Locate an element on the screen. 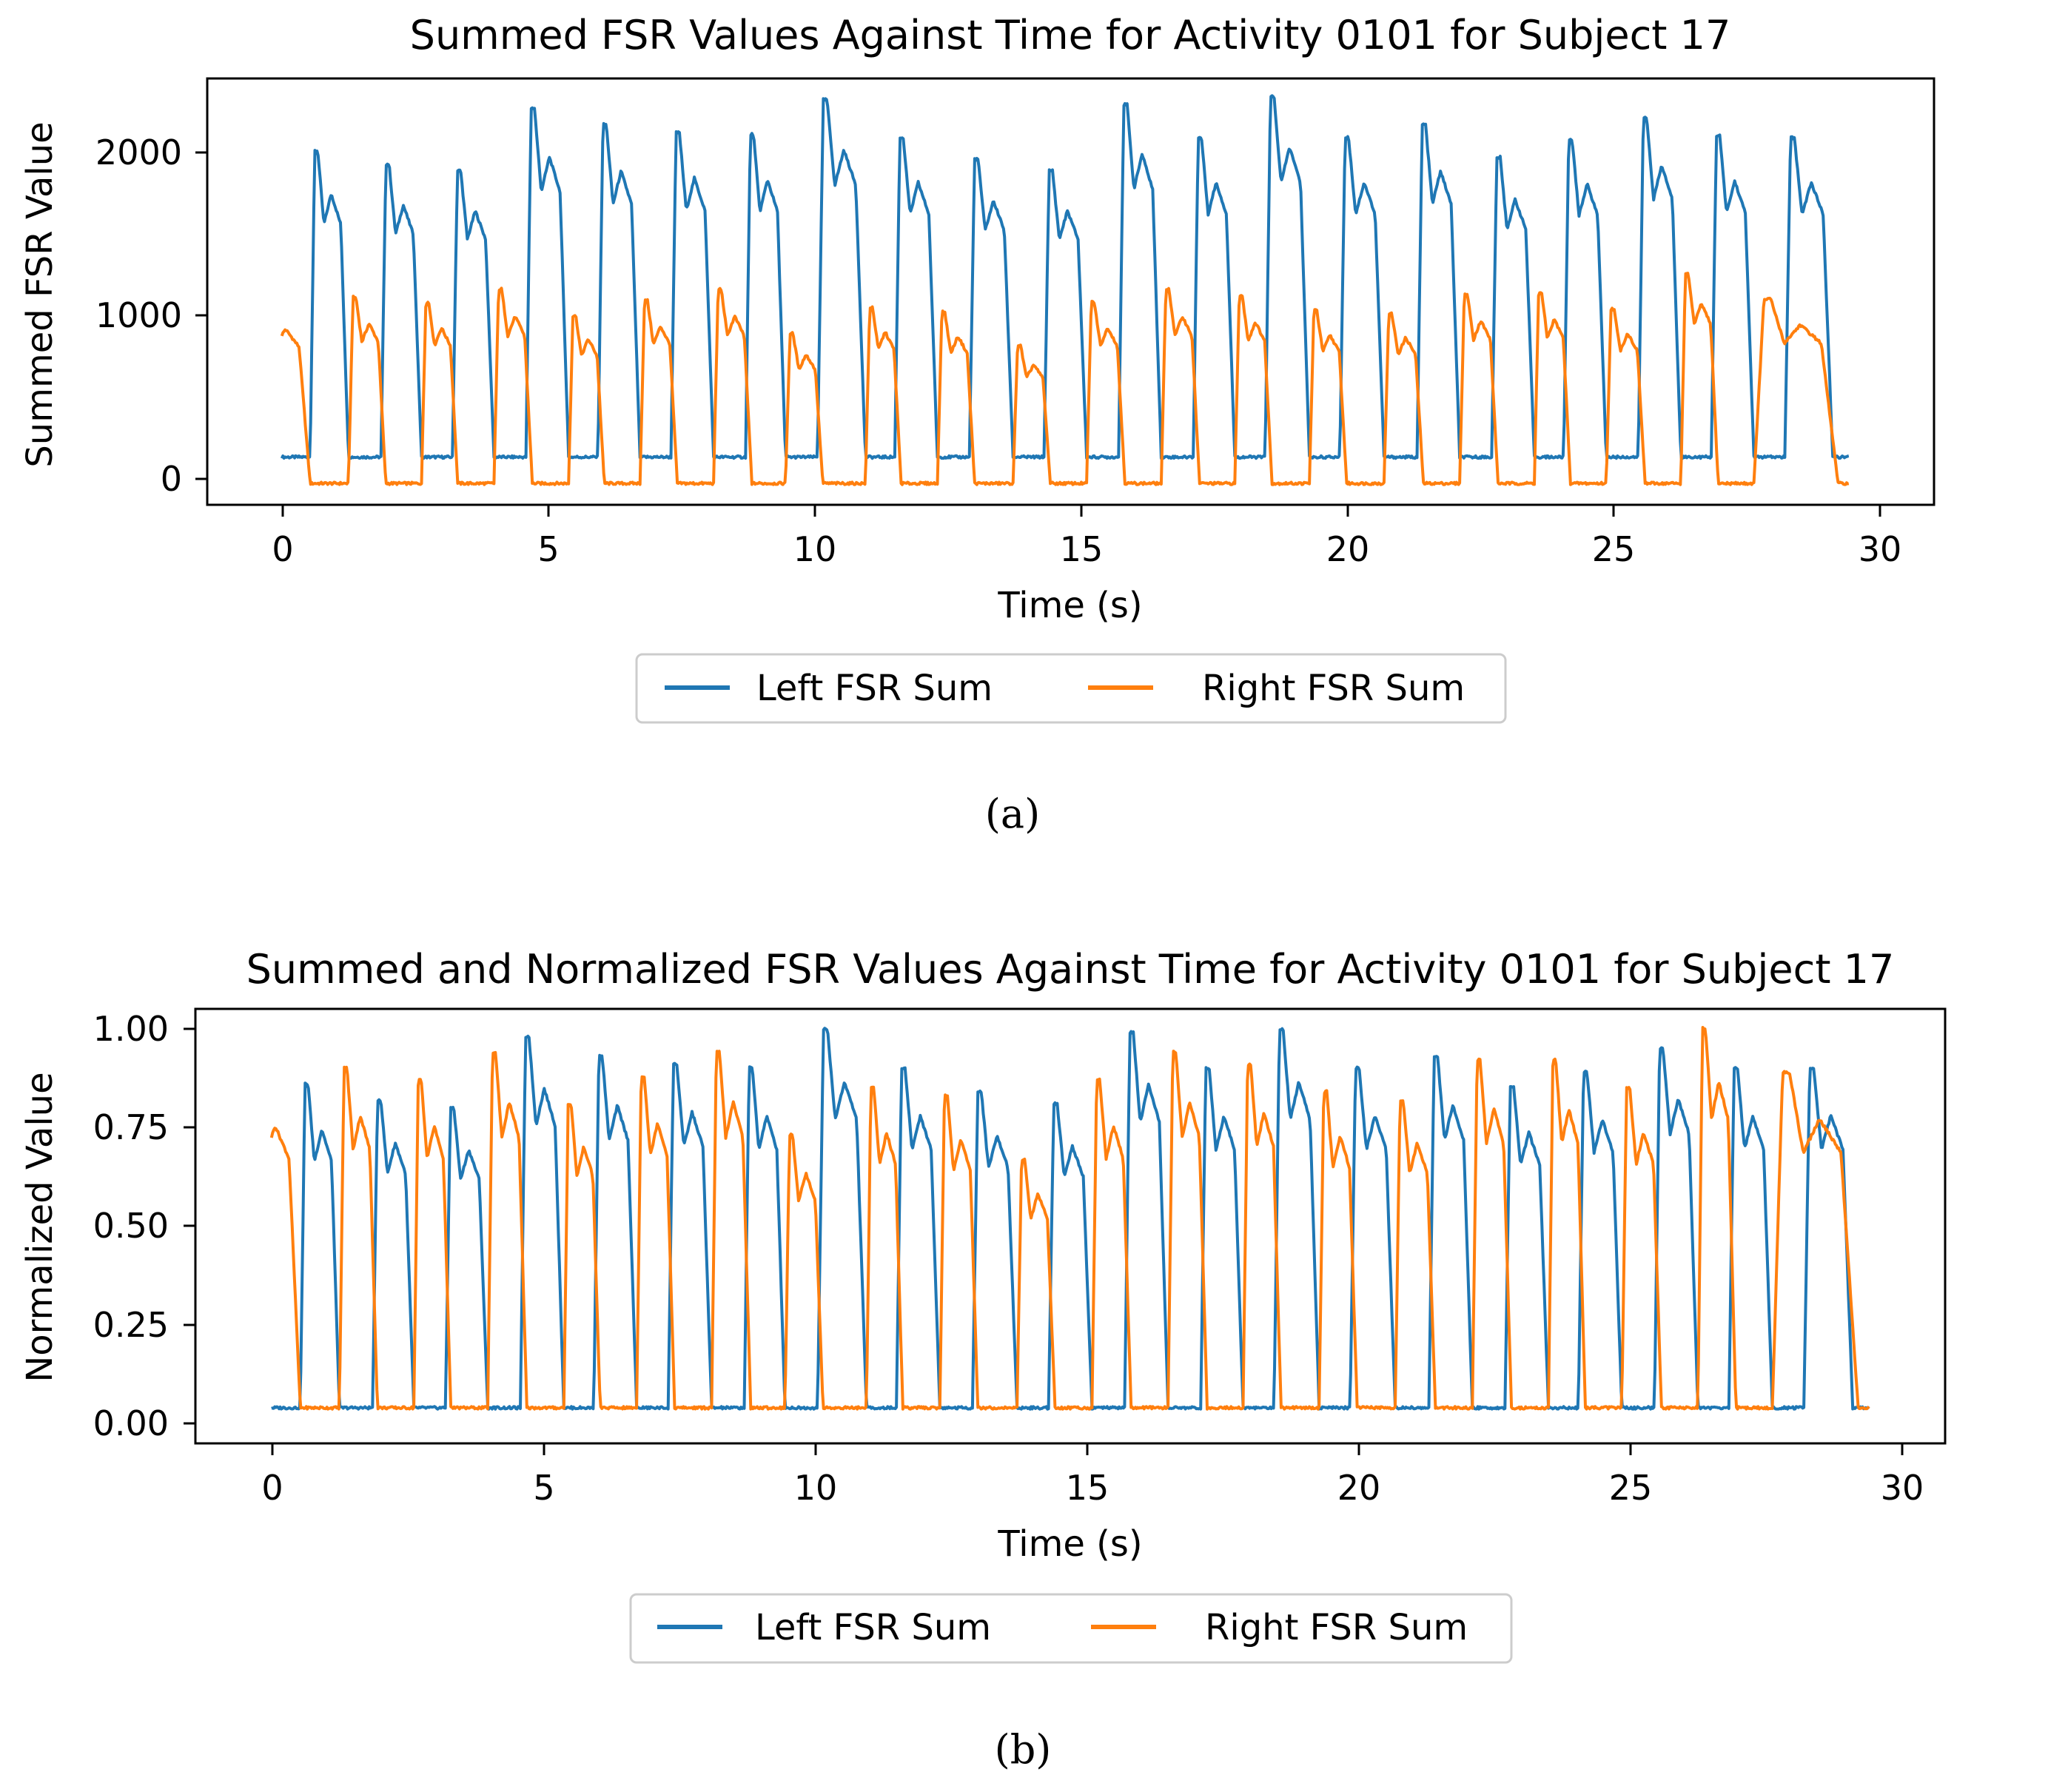 The image size is (2048, 1792). chart-a-x-axis-label: Time (s) is located at coordinates (1069, 605).